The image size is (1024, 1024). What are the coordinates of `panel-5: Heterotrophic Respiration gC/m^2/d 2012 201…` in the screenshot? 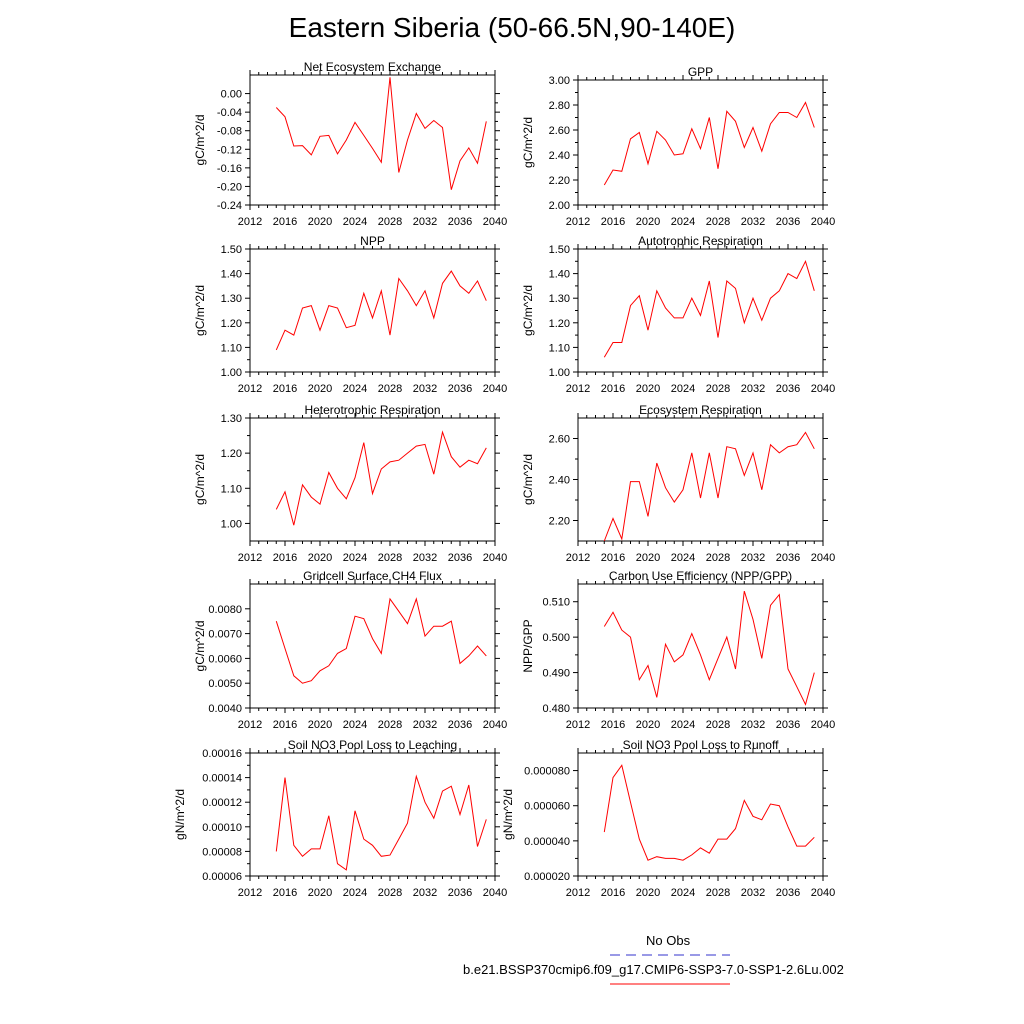 It's located at (350, 483).